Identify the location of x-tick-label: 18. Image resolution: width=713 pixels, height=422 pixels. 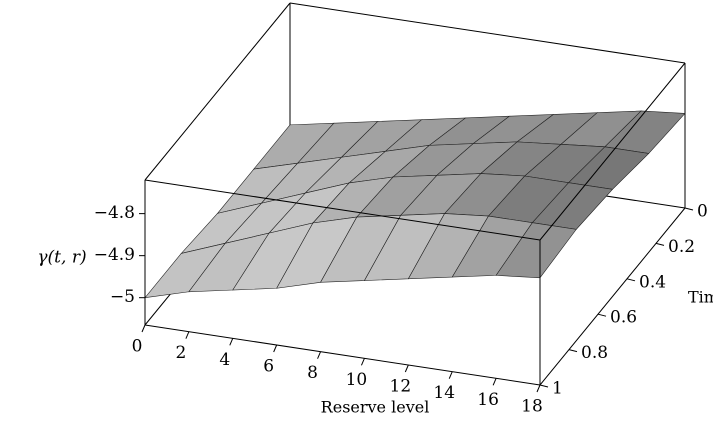
(532, 407).